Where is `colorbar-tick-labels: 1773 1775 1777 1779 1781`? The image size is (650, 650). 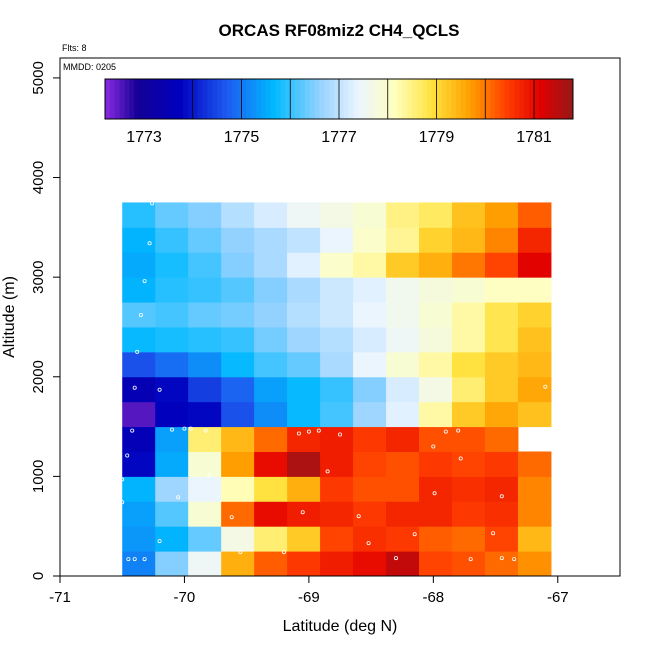
colorbar-tick-labels: 1773 1775 1777 1779 1781 is located at coordinates (339, 137).